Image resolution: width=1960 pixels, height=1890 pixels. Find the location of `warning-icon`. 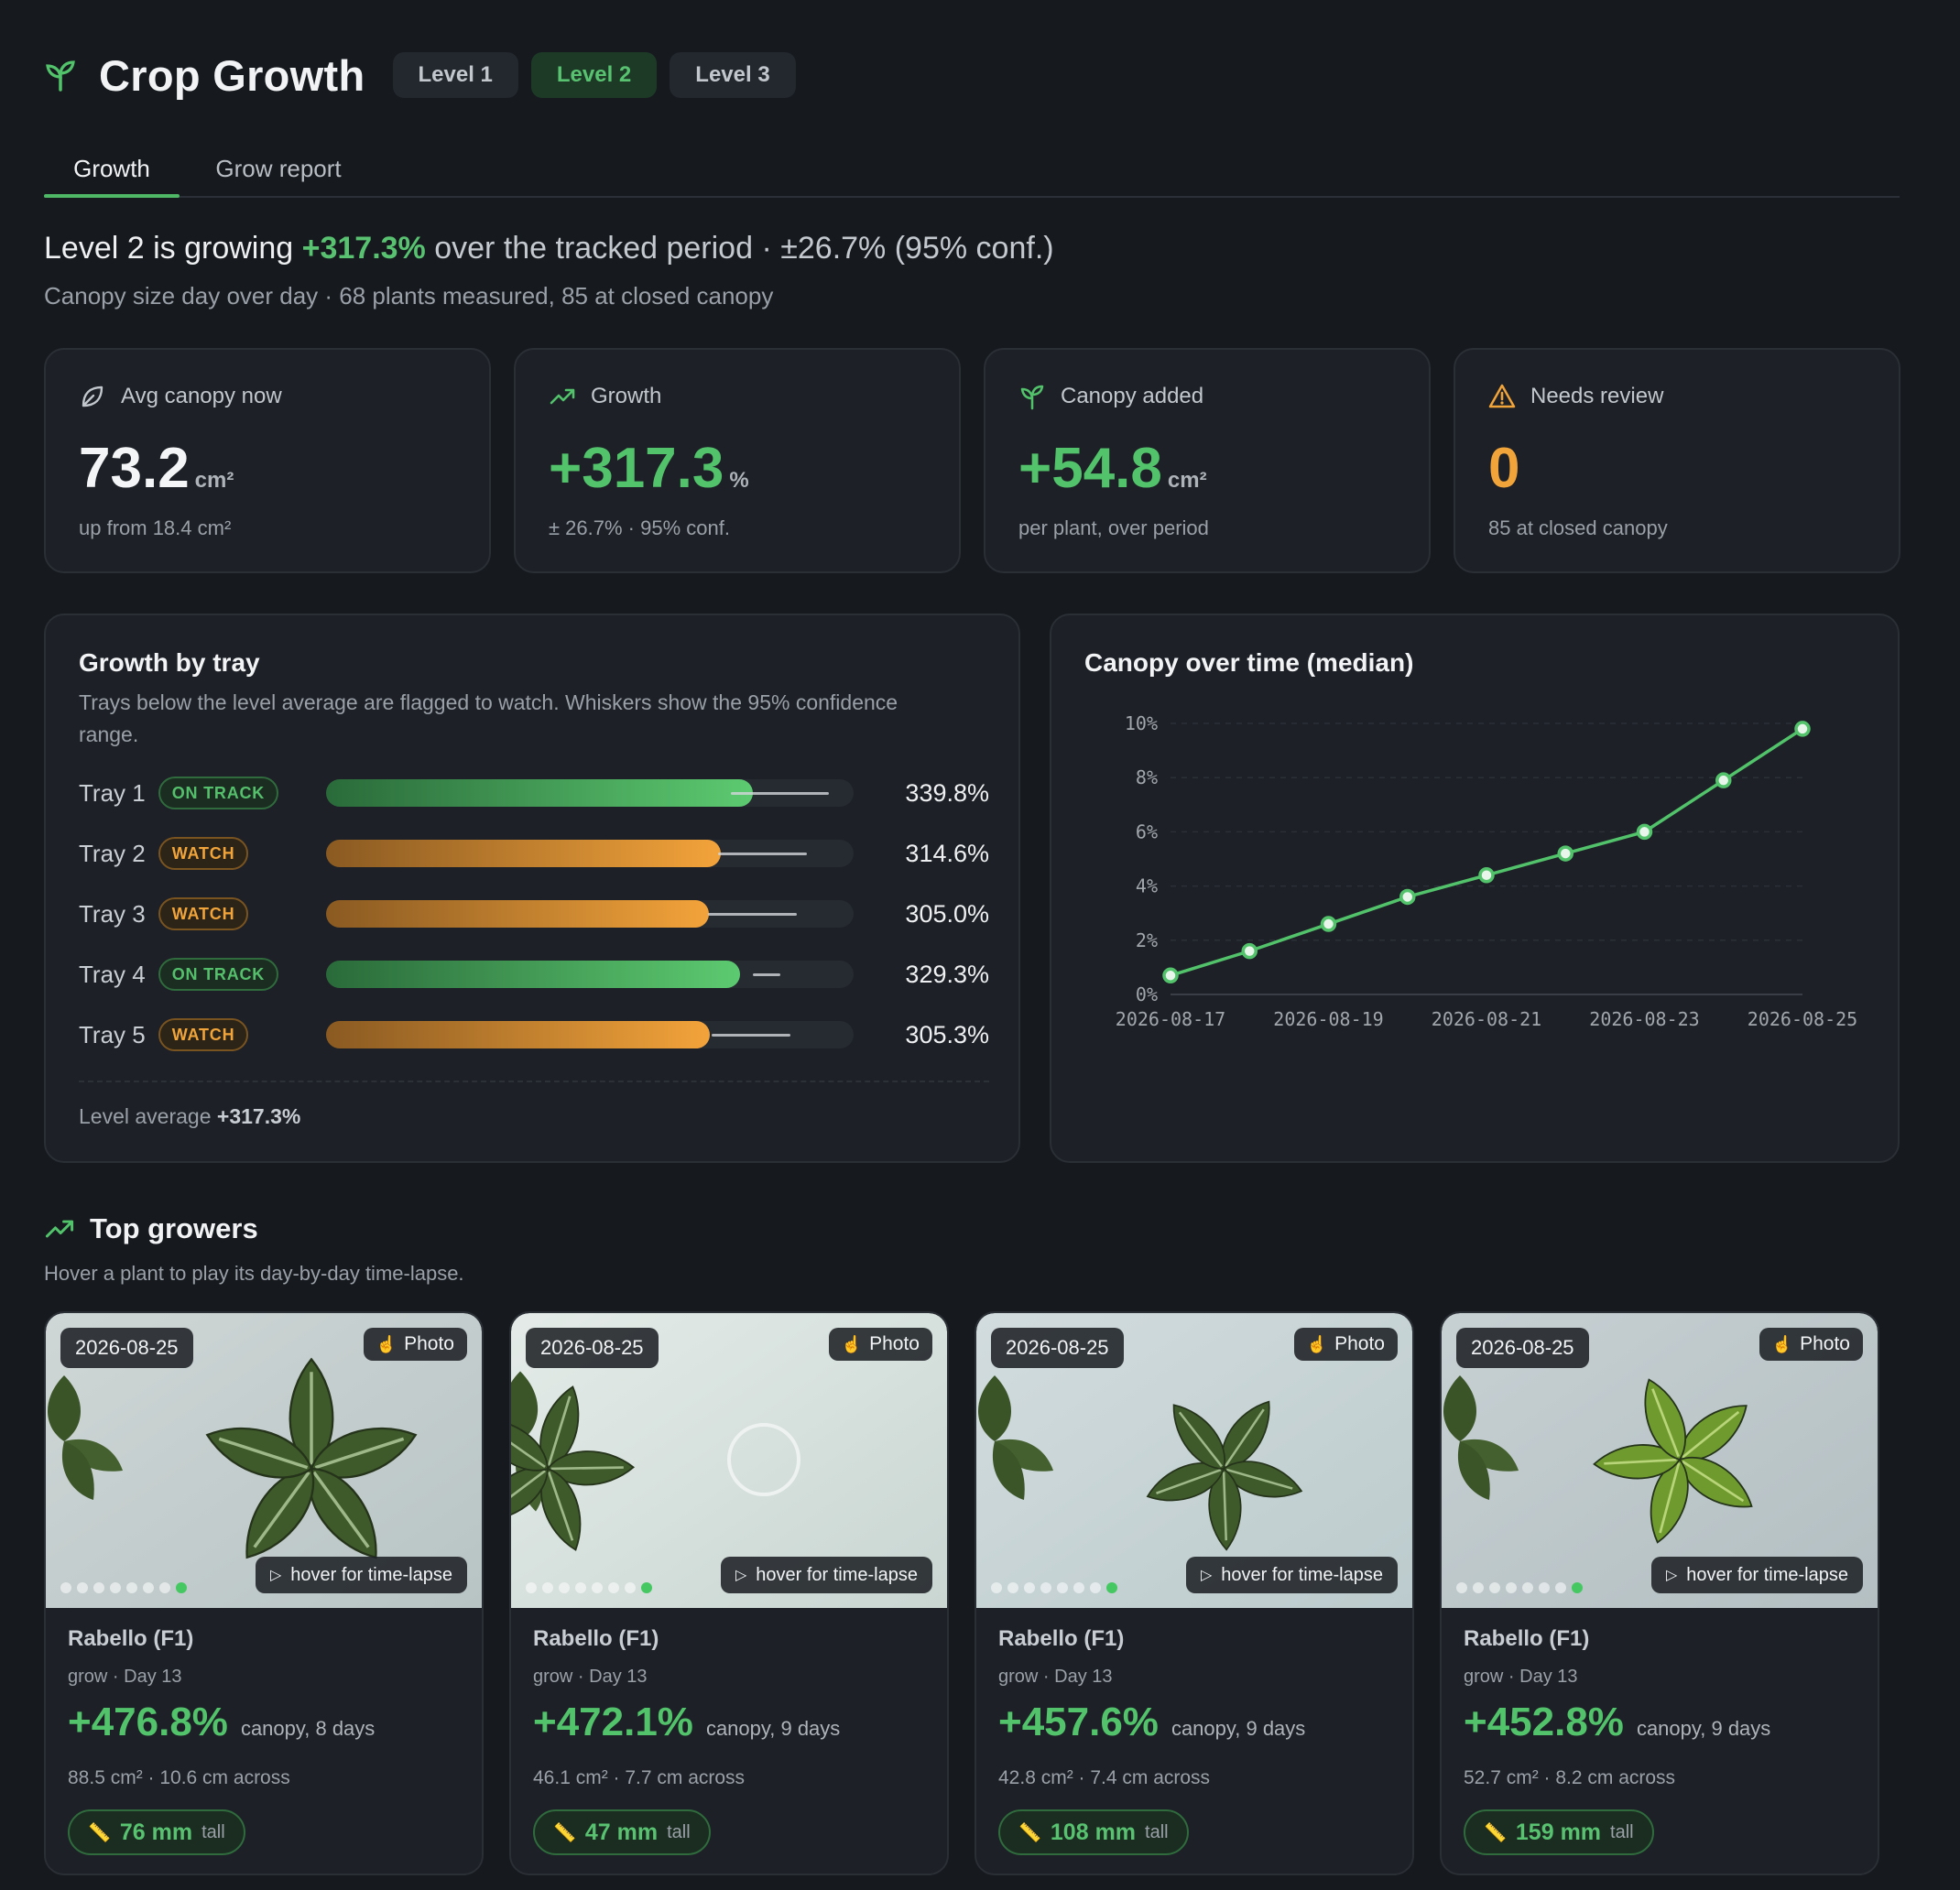

warning-icon is located at coordinates (1502, 396).